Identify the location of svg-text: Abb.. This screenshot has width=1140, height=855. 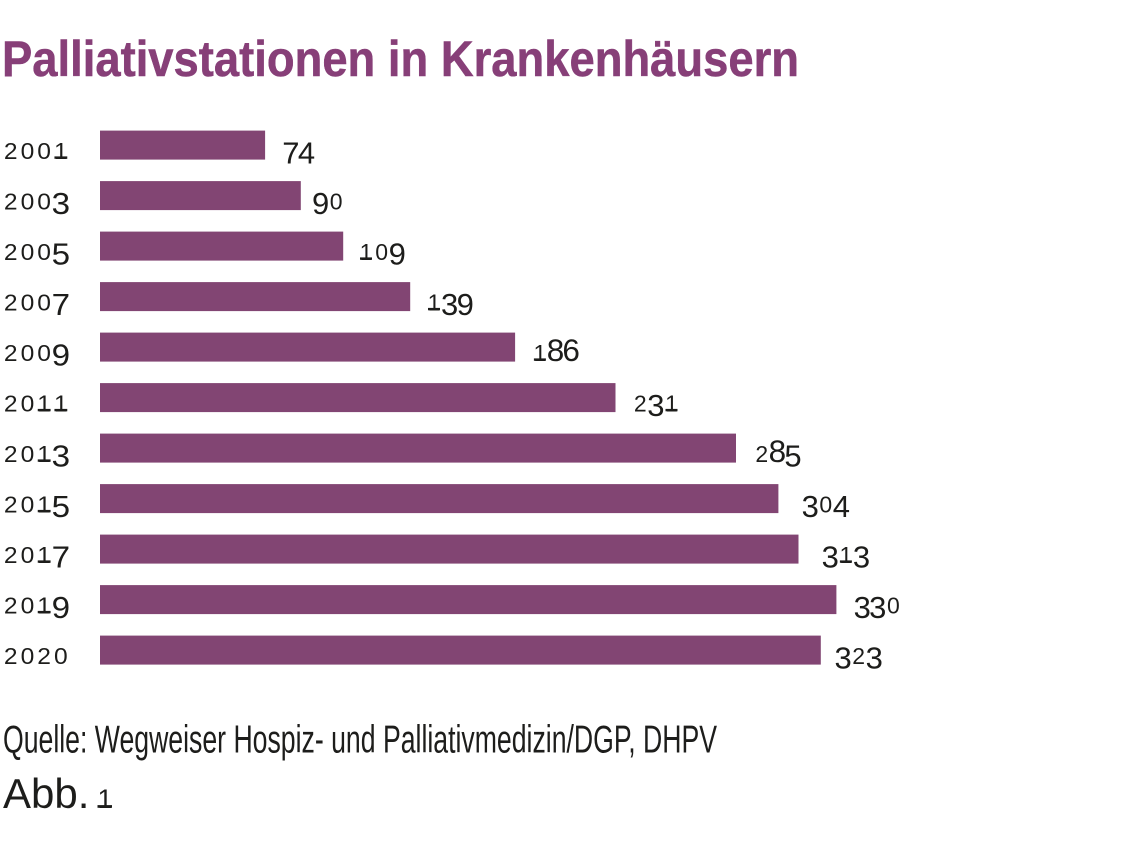
(46, 793).